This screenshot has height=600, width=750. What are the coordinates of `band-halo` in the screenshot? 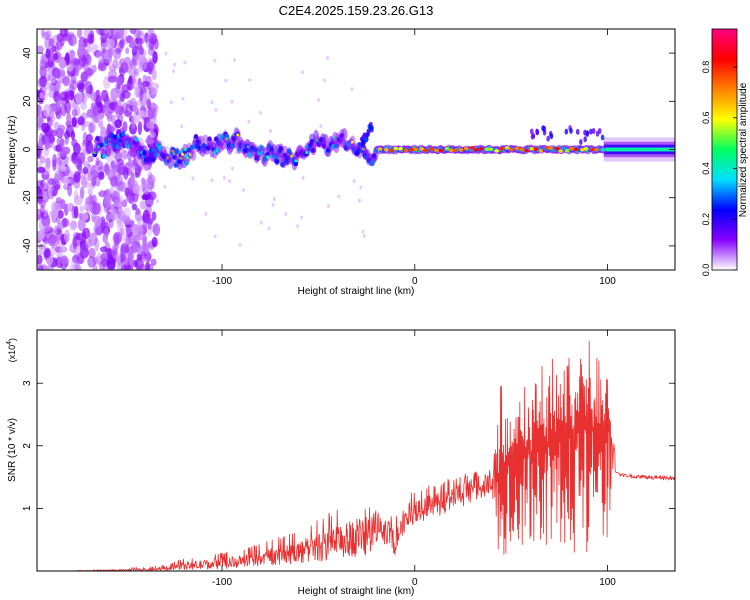 It's located at (193, 155).